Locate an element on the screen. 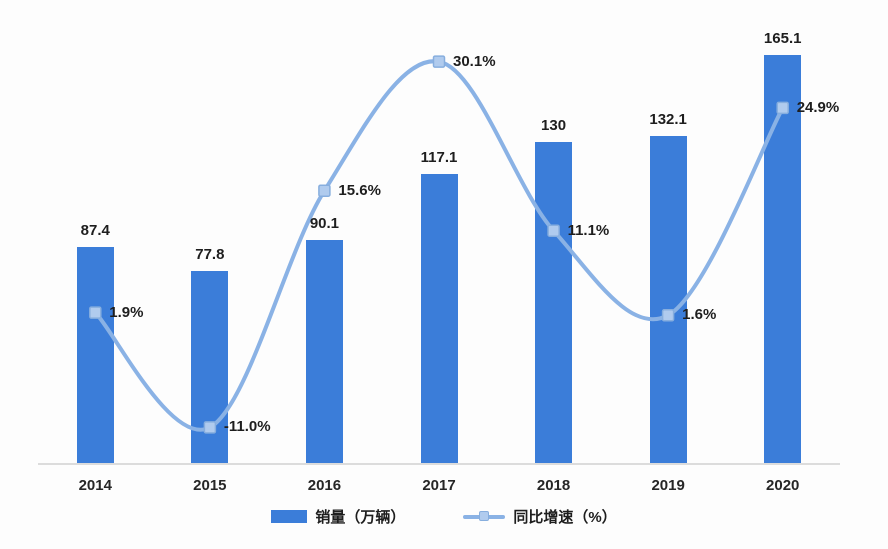 The image size is (888, 549). legend-item-growth: 同比增速（%） is located at coordinates (540, 516).